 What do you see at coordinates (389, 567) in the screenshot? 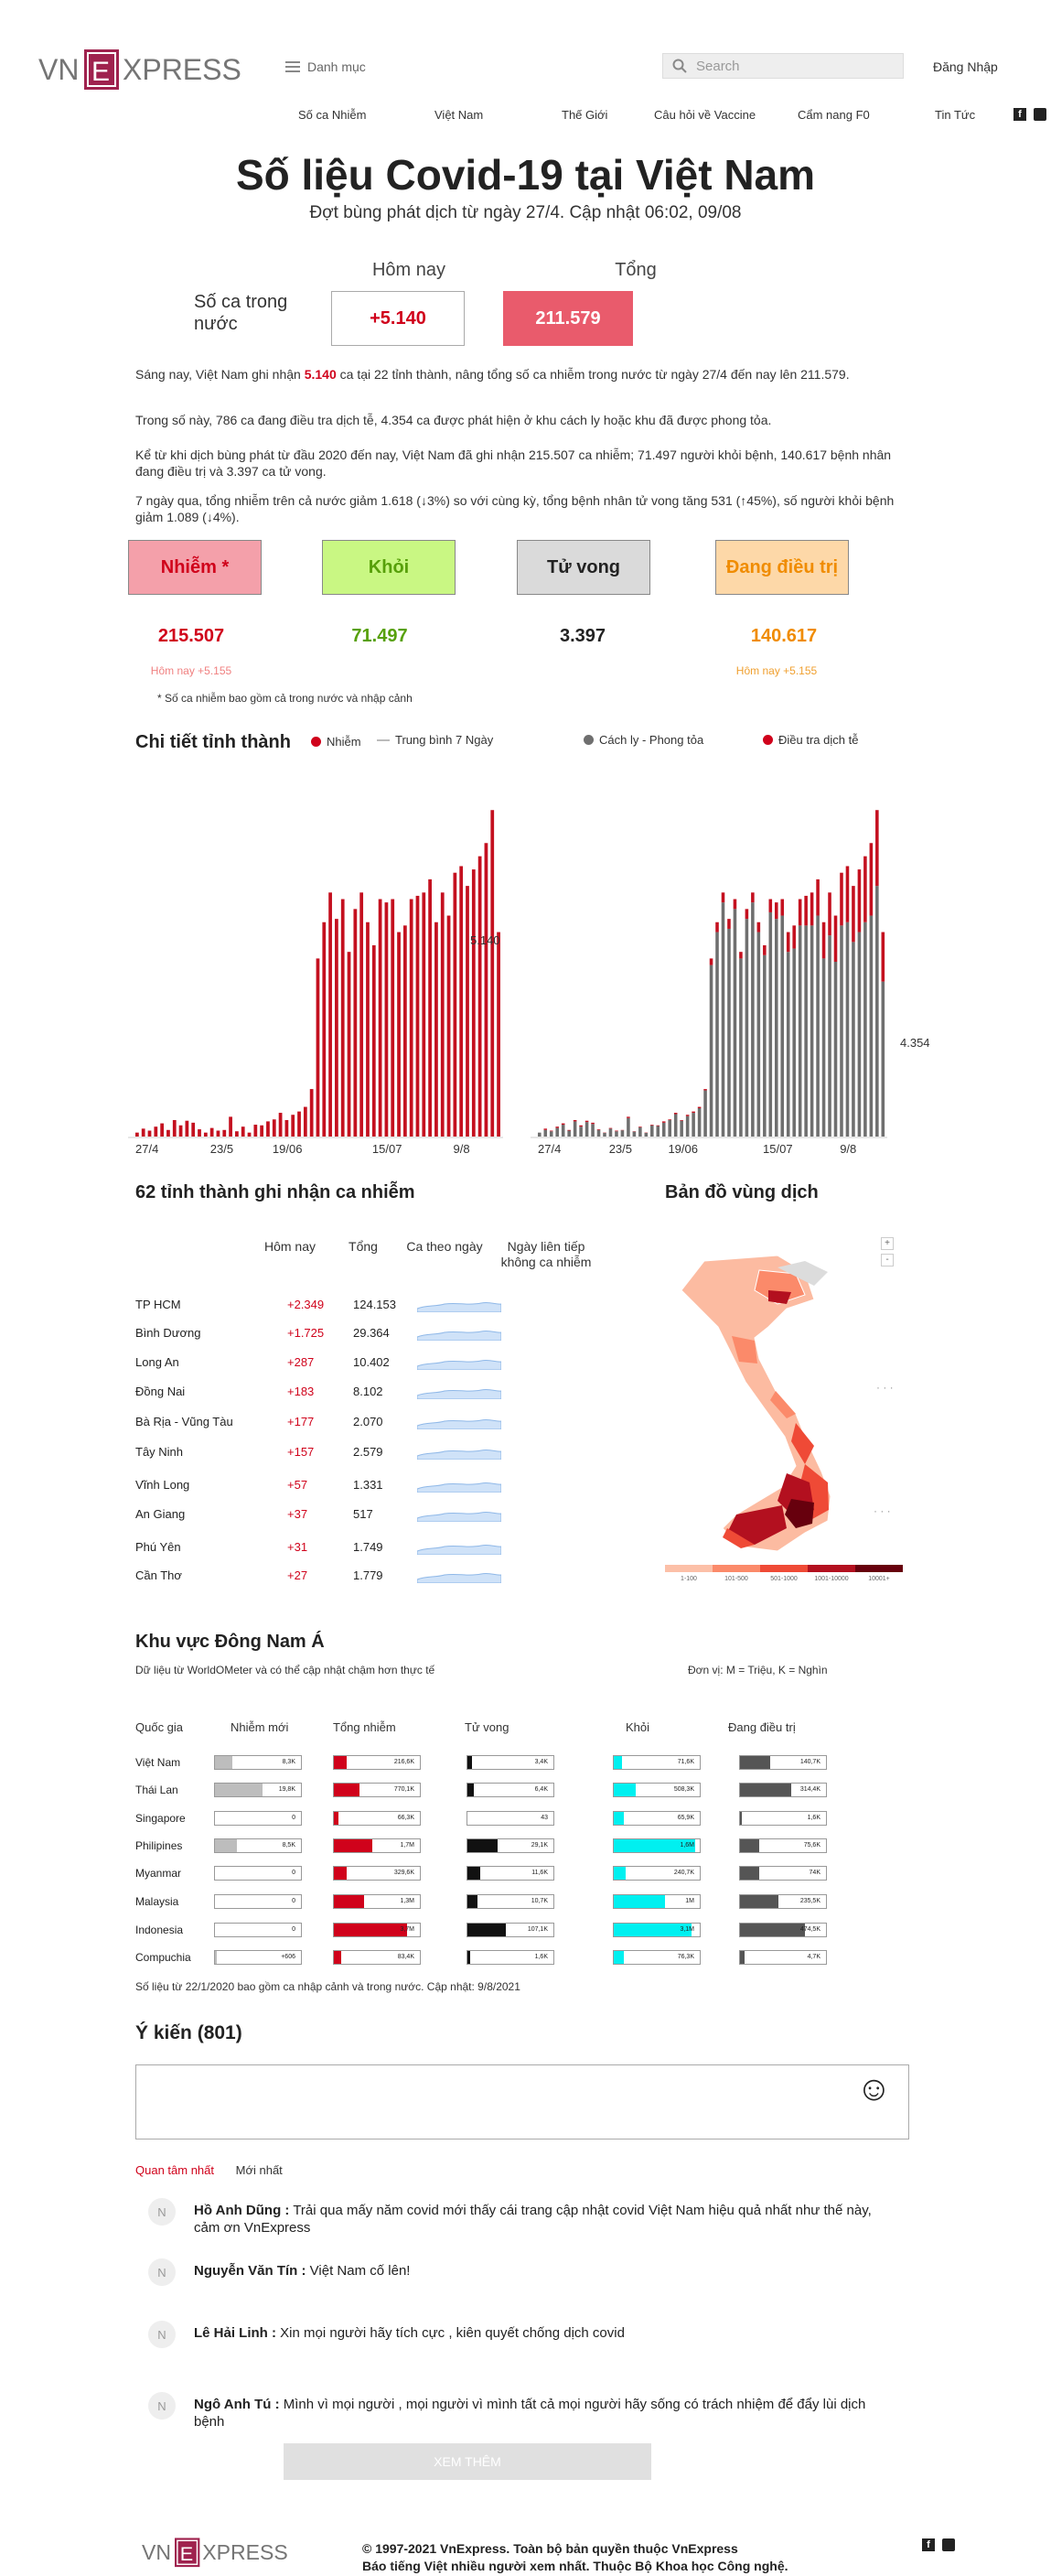
I see `card-recovered: Khỏi` at bounding box center [389, 567].